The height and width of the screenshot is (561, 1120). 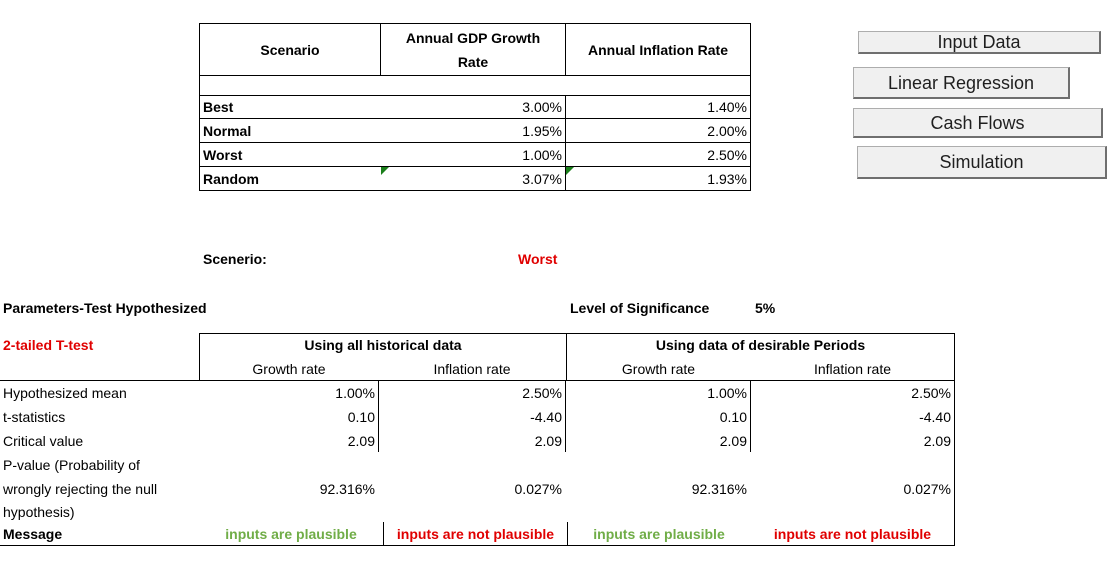 What do you see at coordinates (542, 179) in the screenshot?
I see `scenario-row-gdp: 3.07%` at bounding box center [542, 179].